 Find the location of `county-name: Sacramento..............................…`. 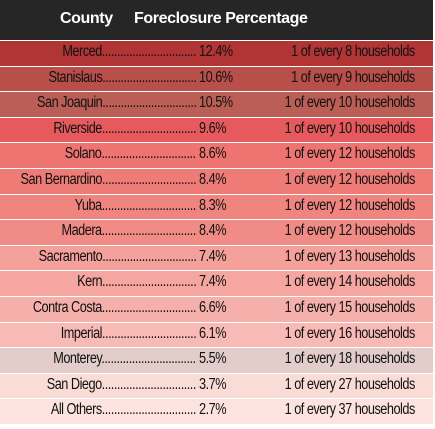

county-name: Sacramento..............................… is located at coordinates (117, 256).